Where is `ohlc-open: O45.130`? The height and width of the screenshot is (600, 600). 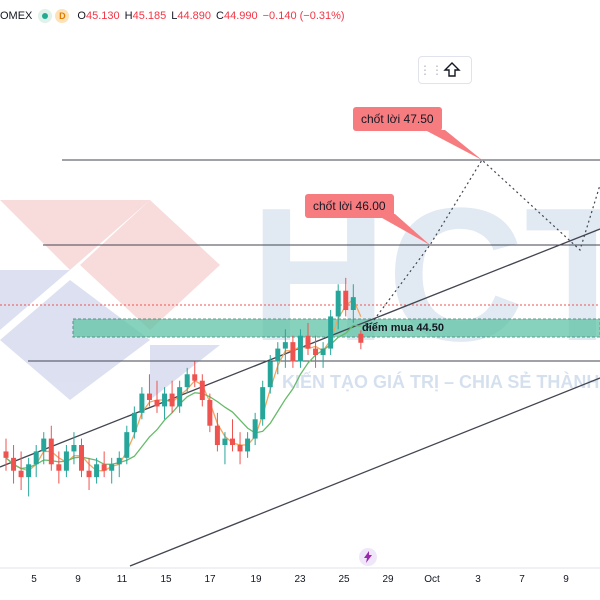 ohlc-open: O45.130 is located at coordinates (98, 16).